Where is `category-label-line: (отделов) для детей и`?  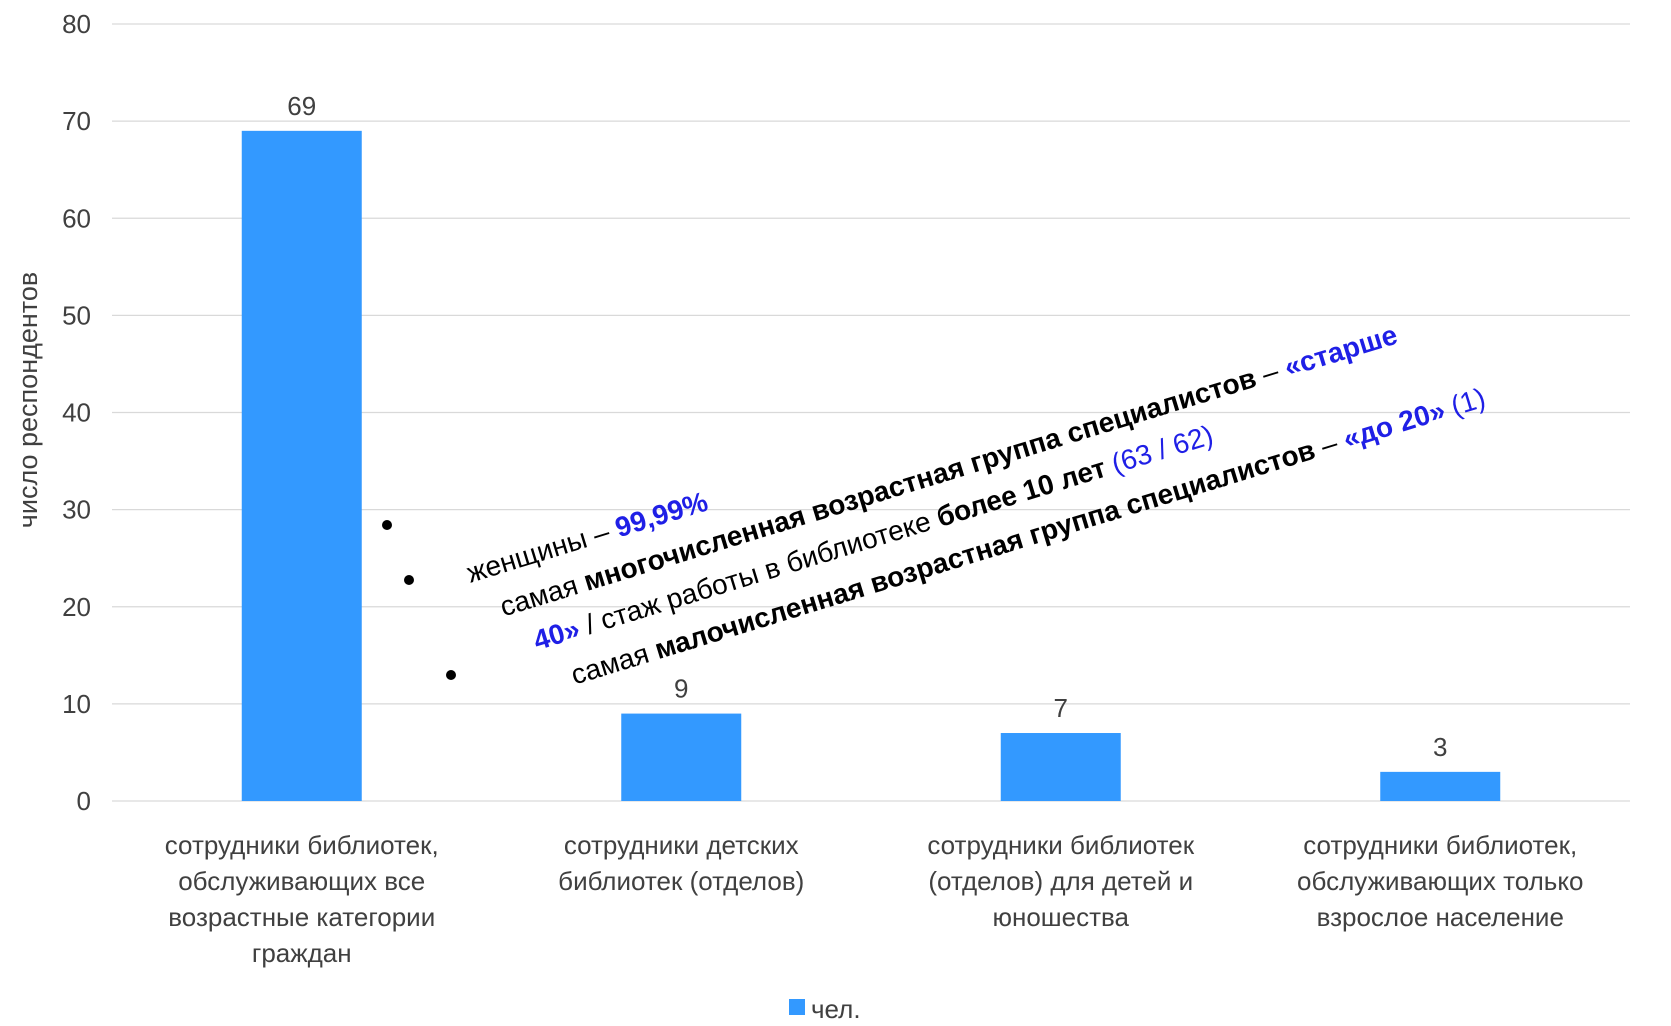
category-label-line: (отделов) для детей и is located at coordinates (1060, 881).